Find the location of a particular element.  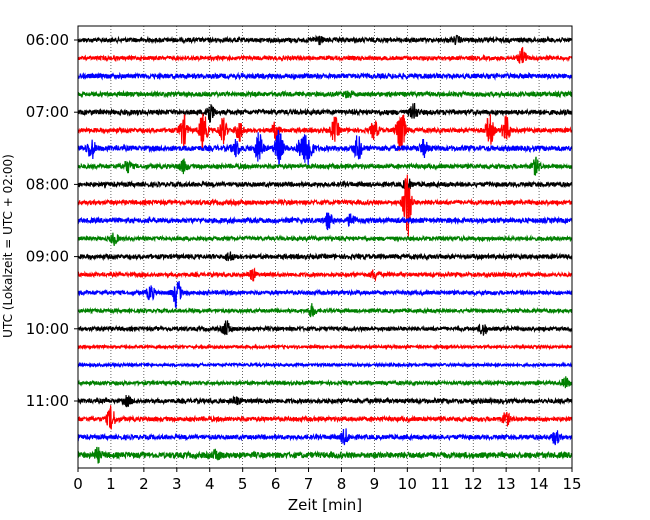

x-tick-label-7: 7 is located at coordinates (309, 484).